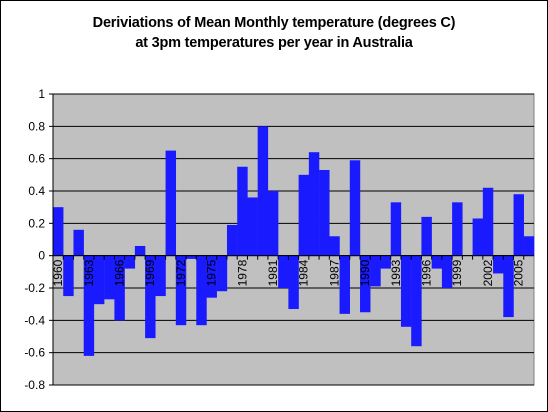 This screenshot has width=548, height=412. Describe the element at coordinates (426, 236) in the screenshot. I see `bar-1996` at that location.